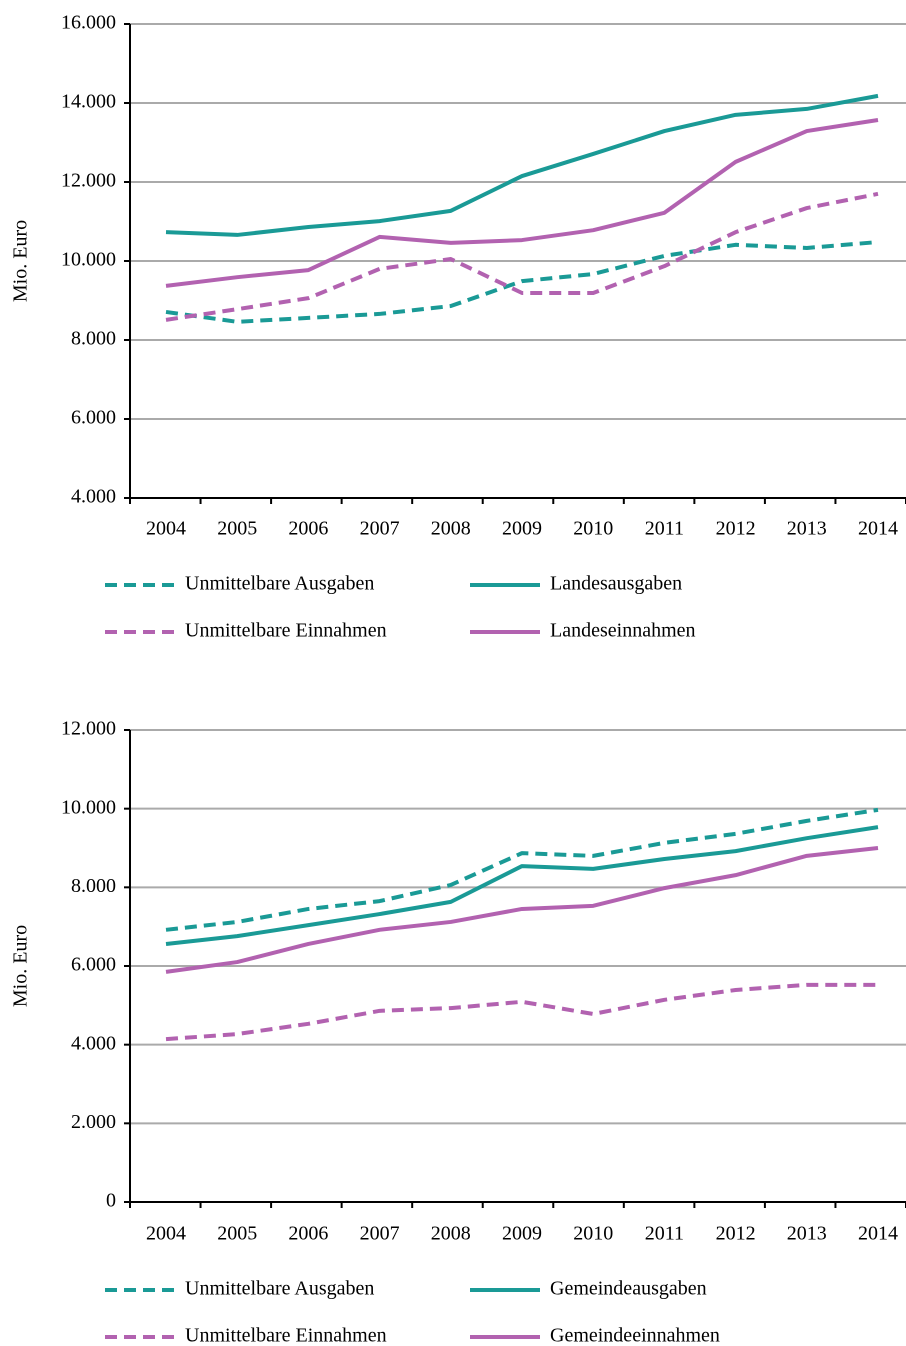 This screenshot has height=1346, width=906. What do you see at coordinates (111, 1201) in the screenshot?
I see `y-tick-label: 0` at bounding box center [111, 1201].